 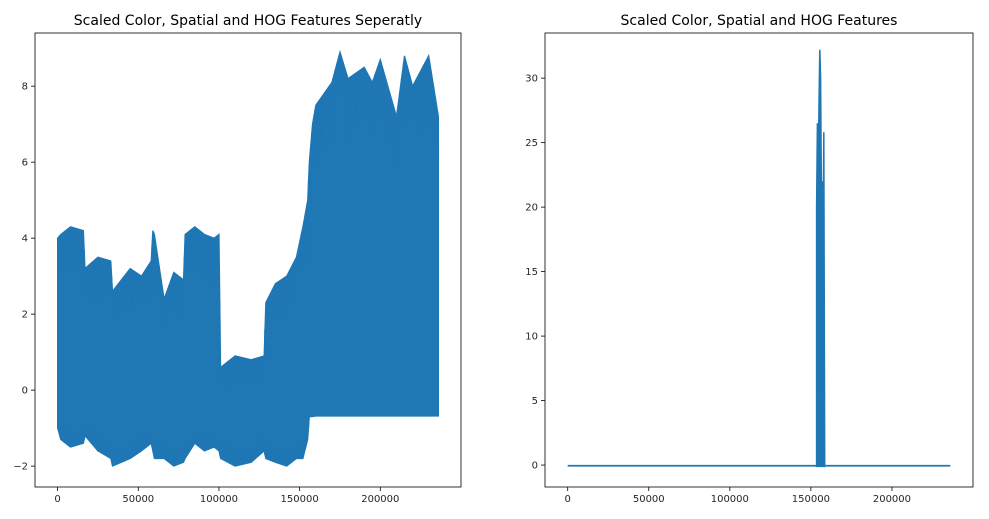 What do you see at coordinates (20, 467) in the screenshot?
I see `y-tick-label: −2` at bounding box center [20, 467].